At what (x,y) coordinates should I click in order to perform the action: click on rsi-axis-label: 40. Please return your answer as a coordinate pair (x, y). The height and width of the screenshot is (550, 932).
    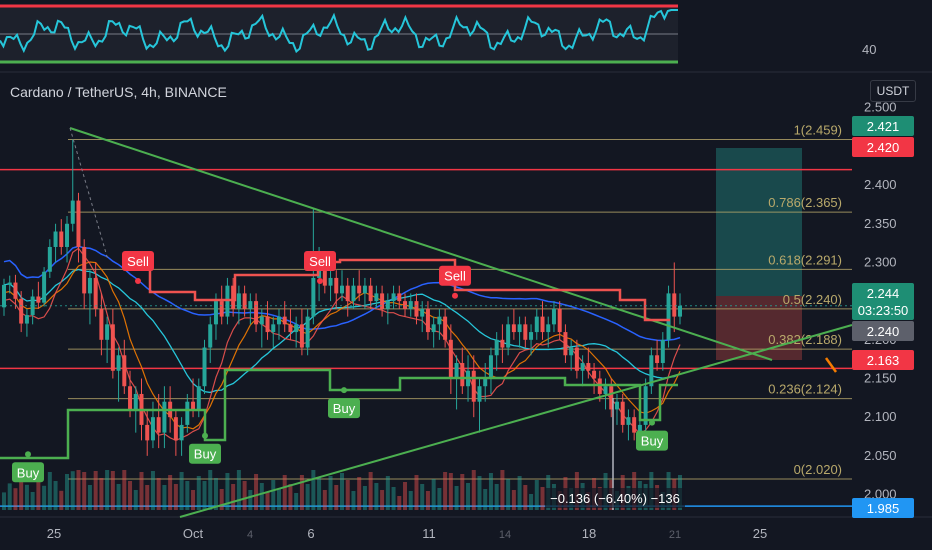
    Looking at the image, I should click on (869, 49).